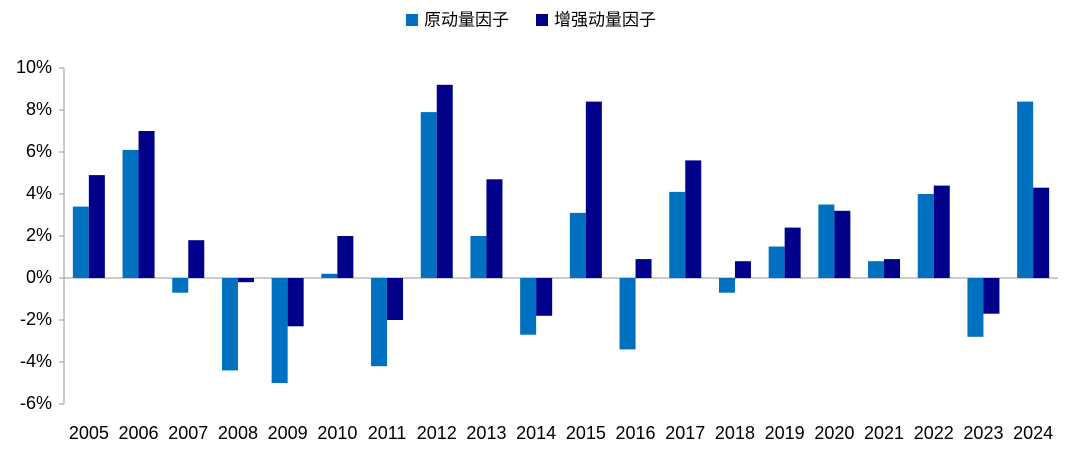  I want to click on legend-label: 原动量因子, so click(466, 19).